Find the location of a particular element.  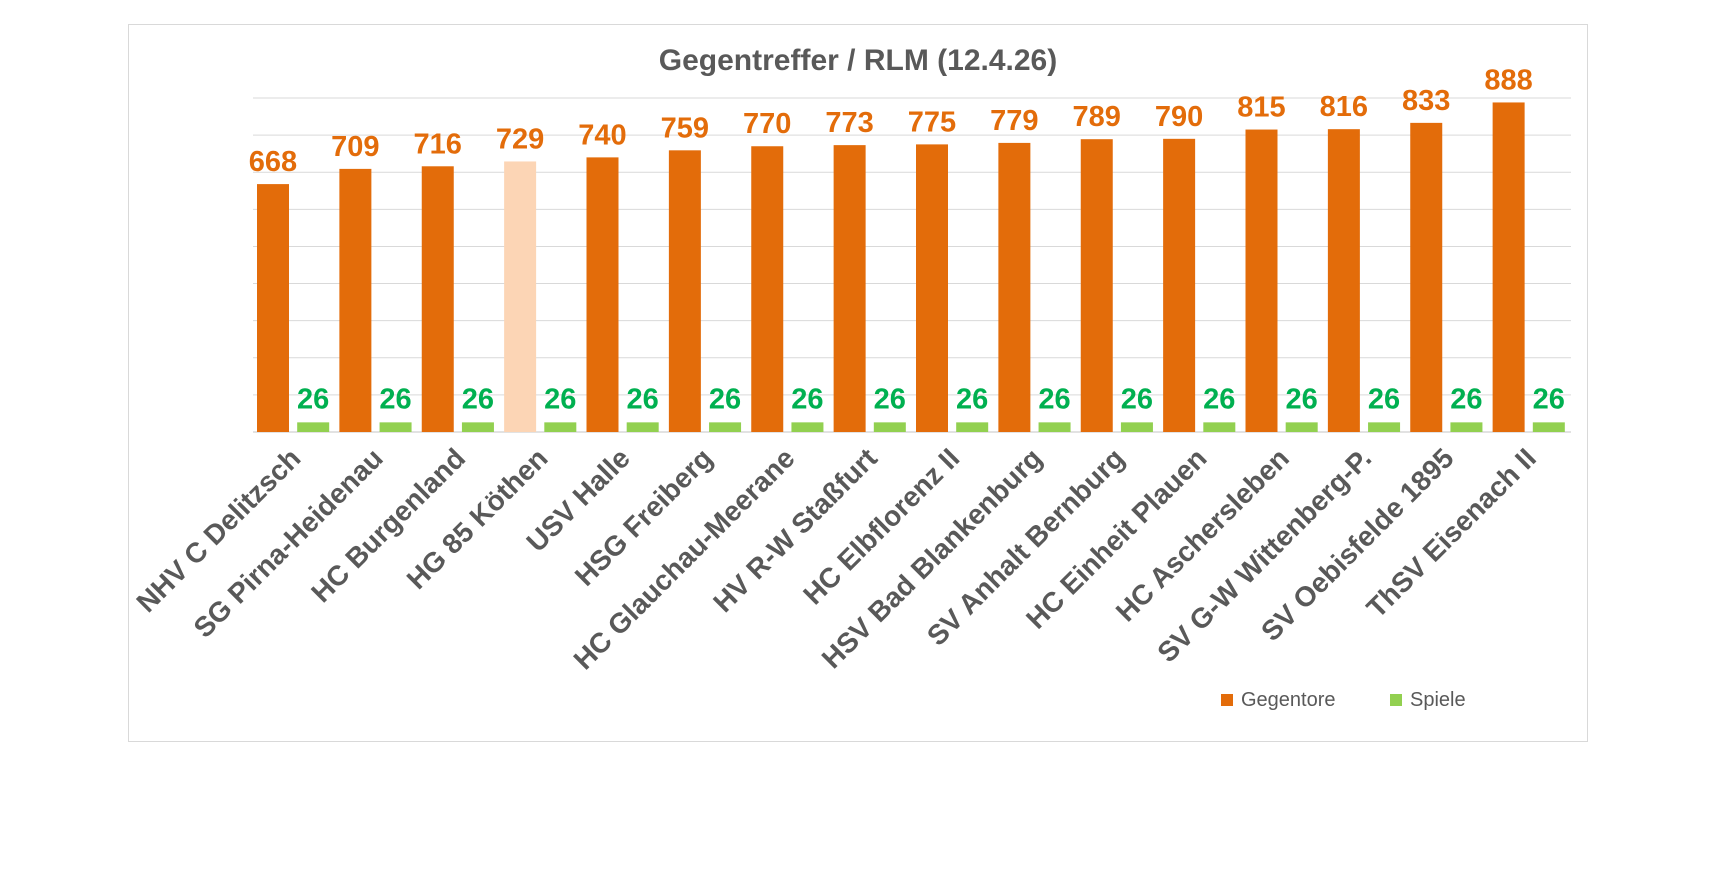

data-label-gegentore: 833 is located at coordinates (1426, 101).